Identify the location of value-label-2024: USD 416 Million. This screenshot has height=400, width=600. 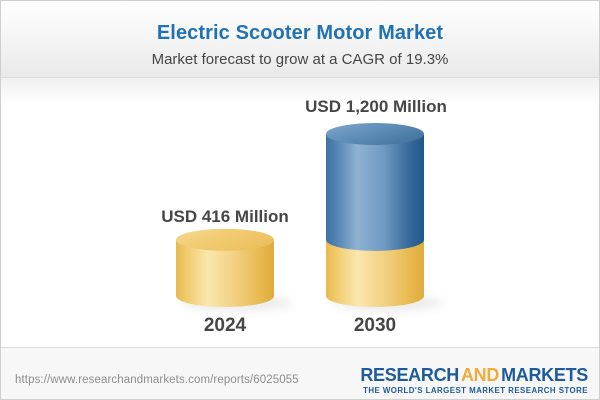
(225, 216).